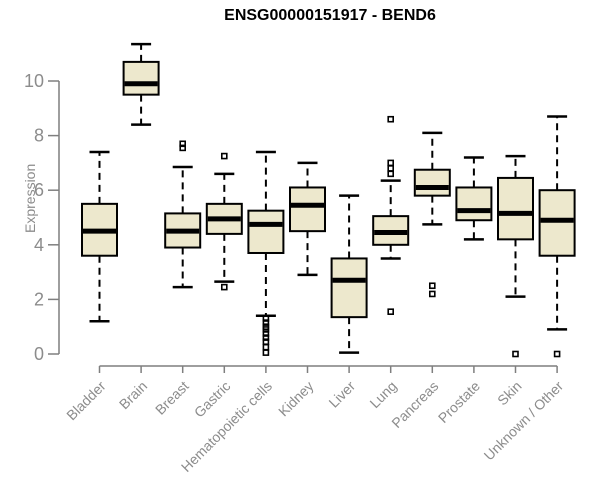 The height and width of the screenshot is (500, 600). What do you see at coordinates (382, 394) in the screenshot?
I see `x-tick-label-lung: Lung` at bounding box center [382, 394].